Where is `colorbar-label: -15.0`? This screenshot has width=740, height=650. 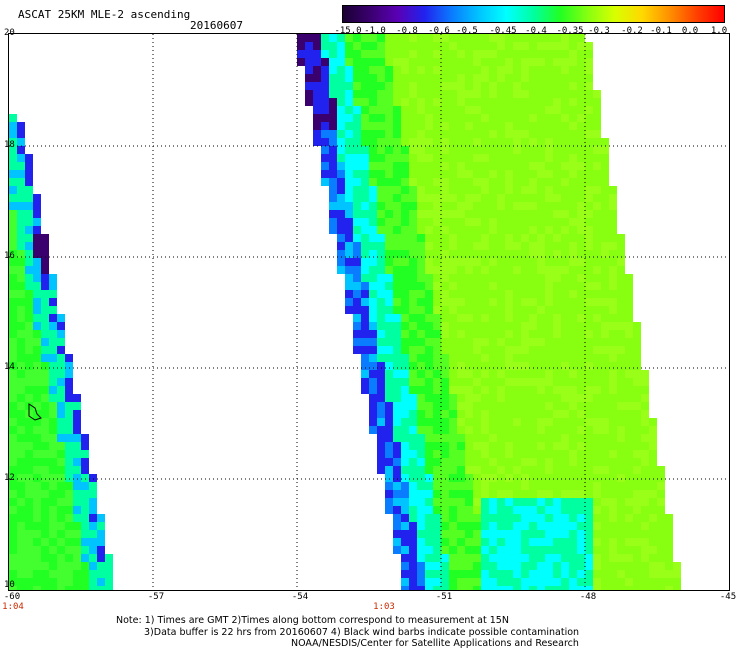
colorbar-label: -15.0 is located at coordinates (348, 31).